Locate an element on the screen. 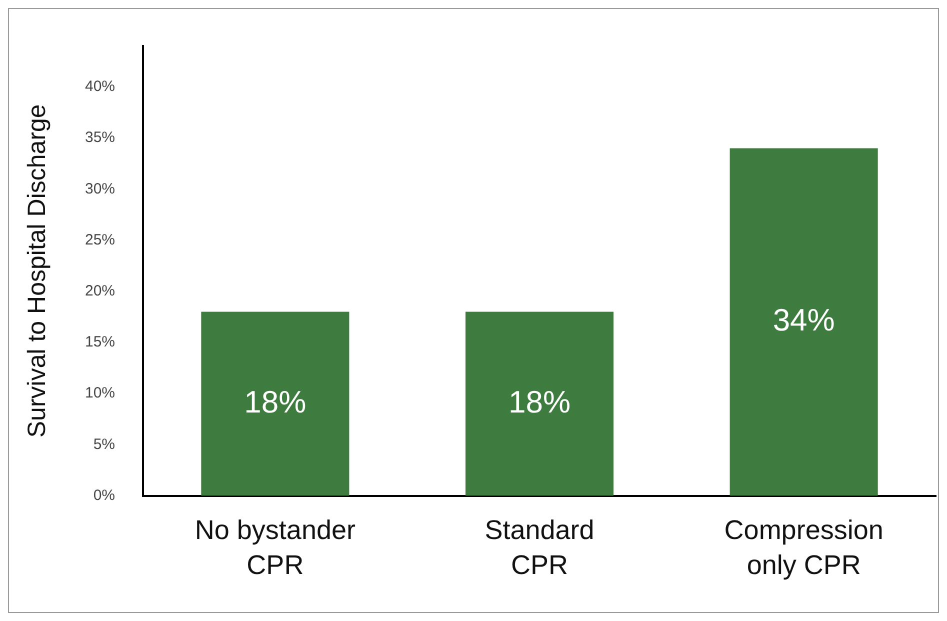 Image resolution: width=947 pixels, height=621 pixels. y-tick-label: 20% is located at coordinates (100, 291).